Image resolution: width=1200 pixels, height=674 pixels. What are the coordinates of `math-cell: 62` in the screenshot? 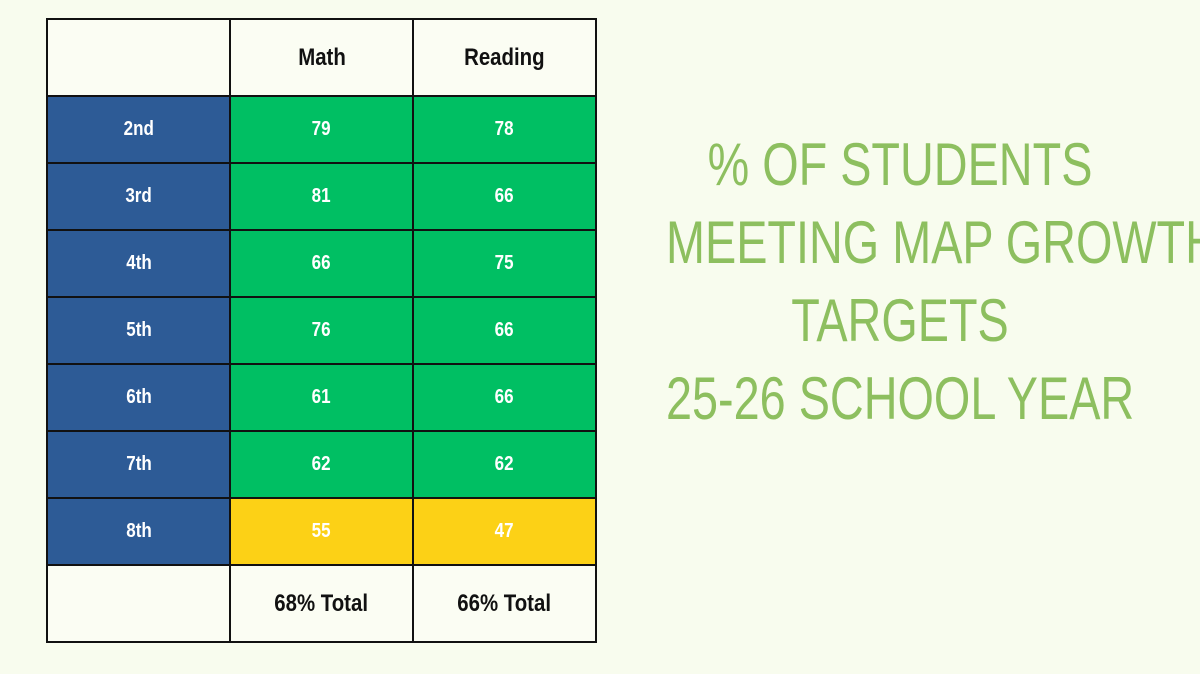 It's located at (321, 464).